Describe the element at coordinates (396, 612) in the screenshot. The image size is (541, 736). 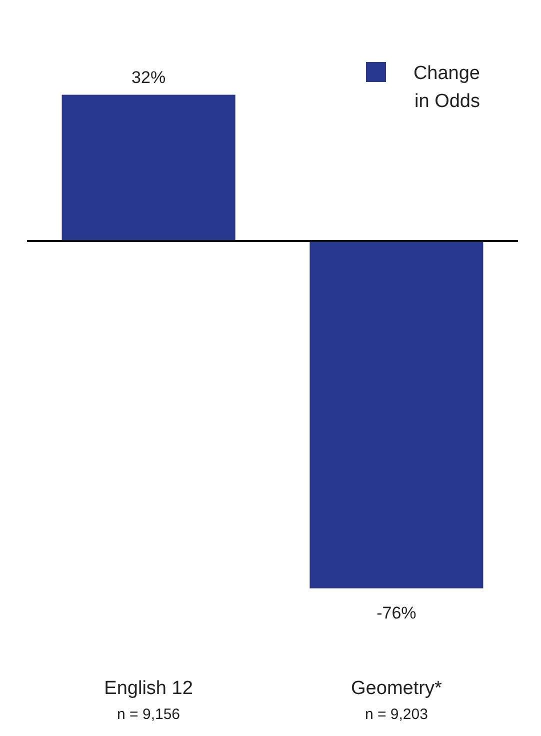
I see `data-label: -76%` at that location.